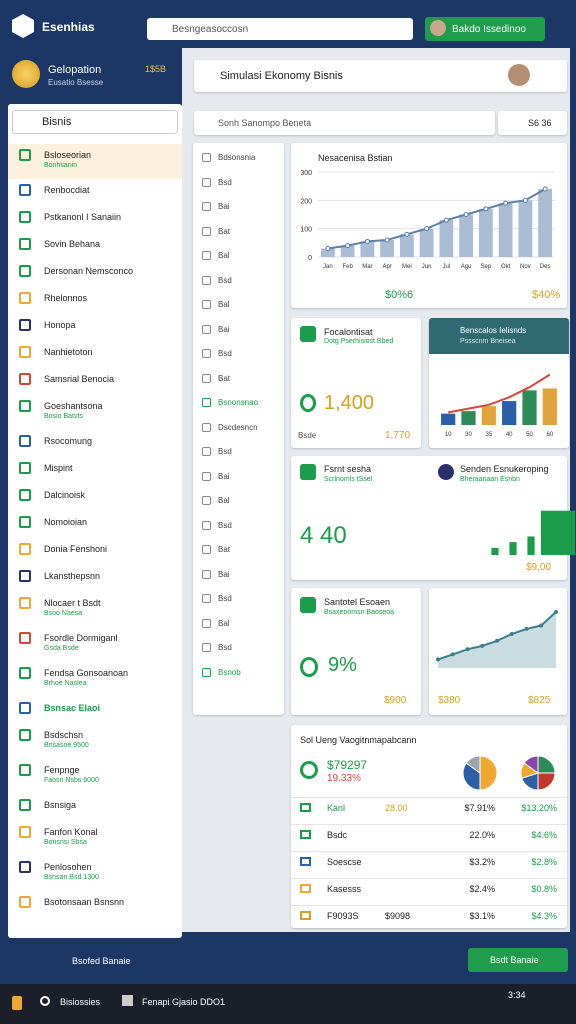  What do you see at coordinates (71, 832) in the screenshot?
I see `sidebar-item: Fanfon Konal` at bounding box center [71, 832].